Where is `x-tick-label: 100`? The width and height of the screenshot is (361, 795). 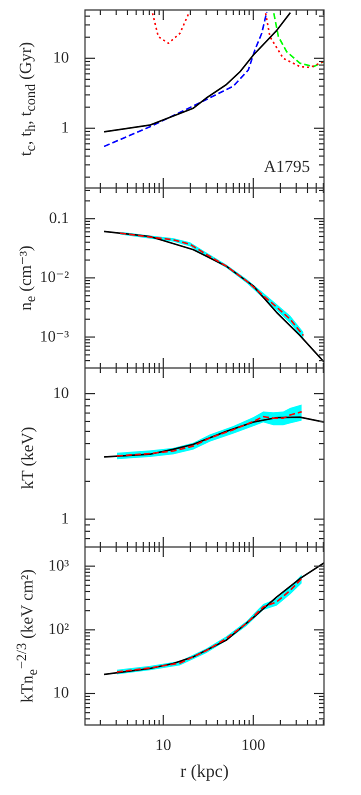 x-tick-label: 100 is located at coordinates (253, 745).